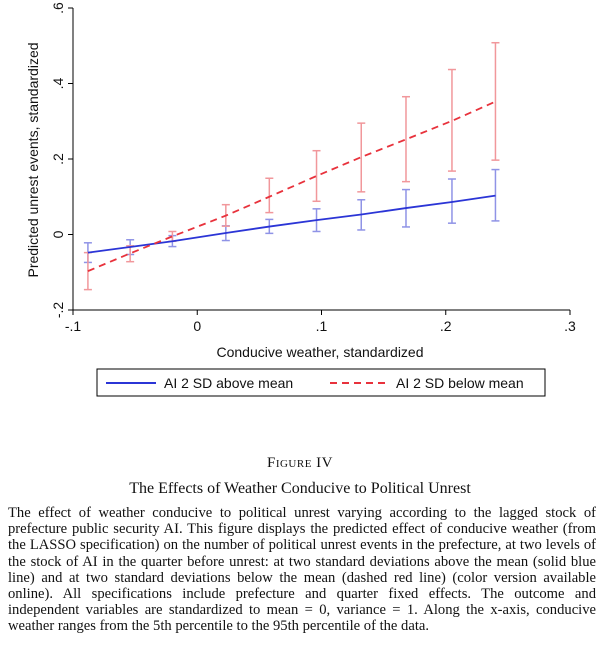 This screenshot has height=669, width=600. Describe the element at coordinates (228, 383) in the screenshot. I see `legend-label-above: AI 2 SD above mean` at that location.